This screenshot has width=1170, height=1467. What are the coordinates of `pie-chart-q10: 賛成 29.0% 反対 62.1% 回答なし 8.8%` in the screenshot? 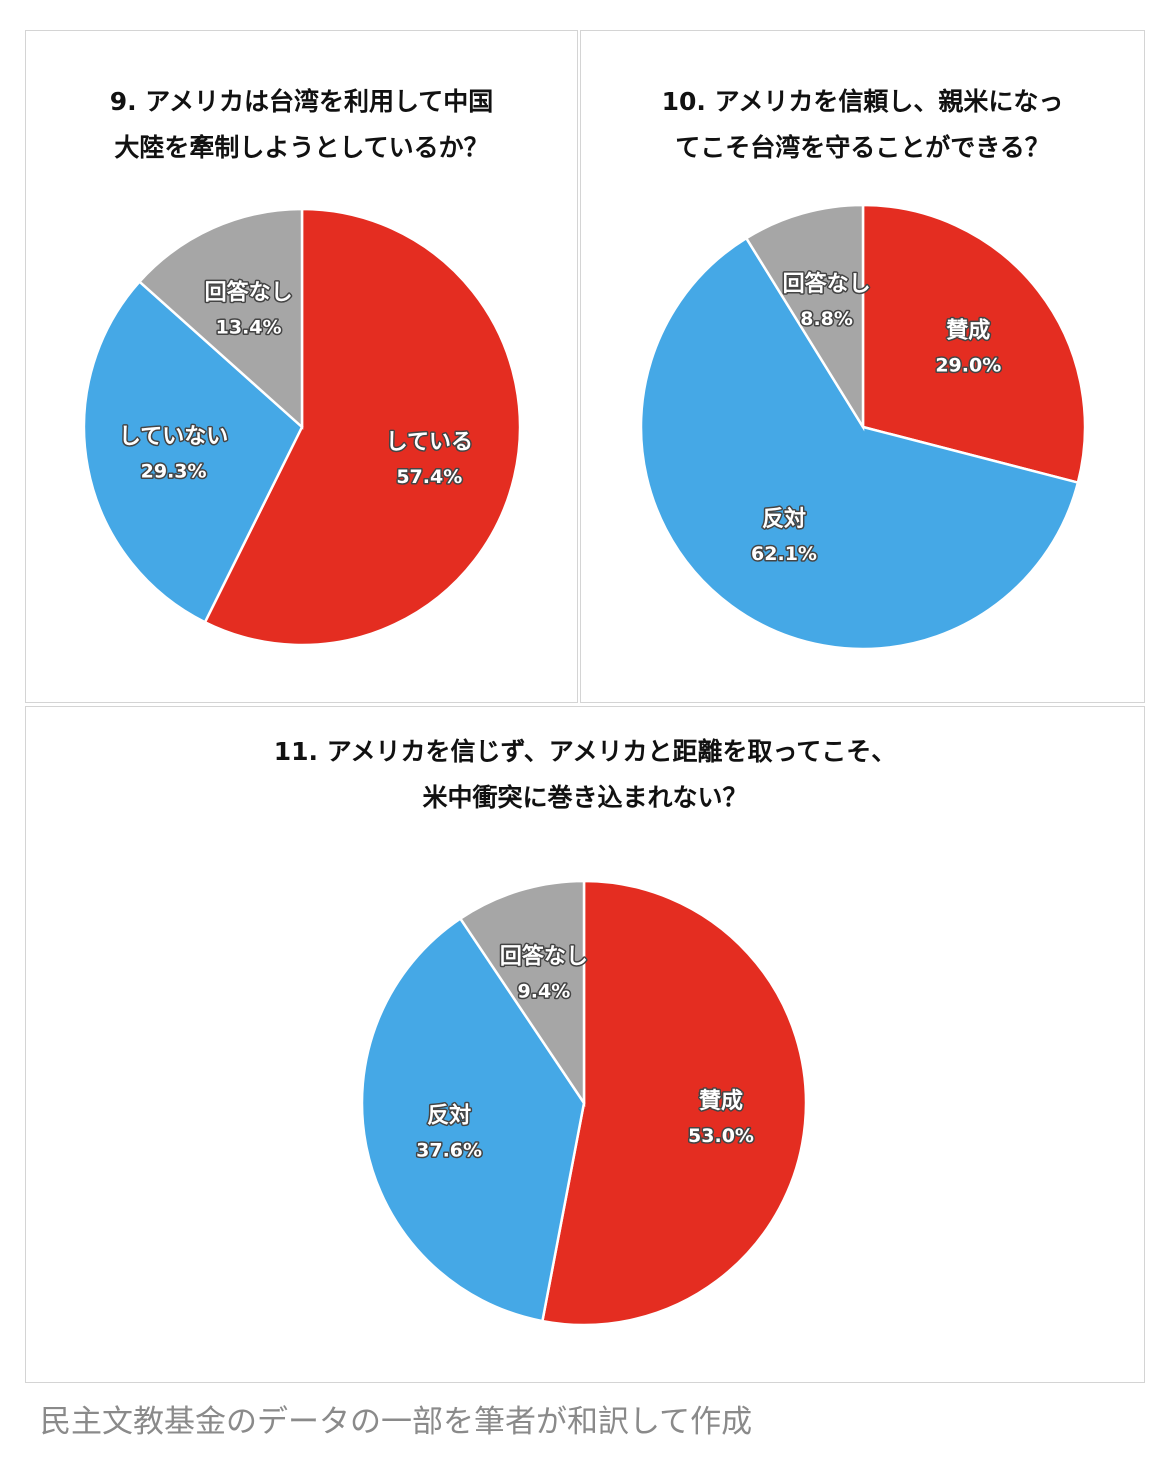 It's located at (863, 427).